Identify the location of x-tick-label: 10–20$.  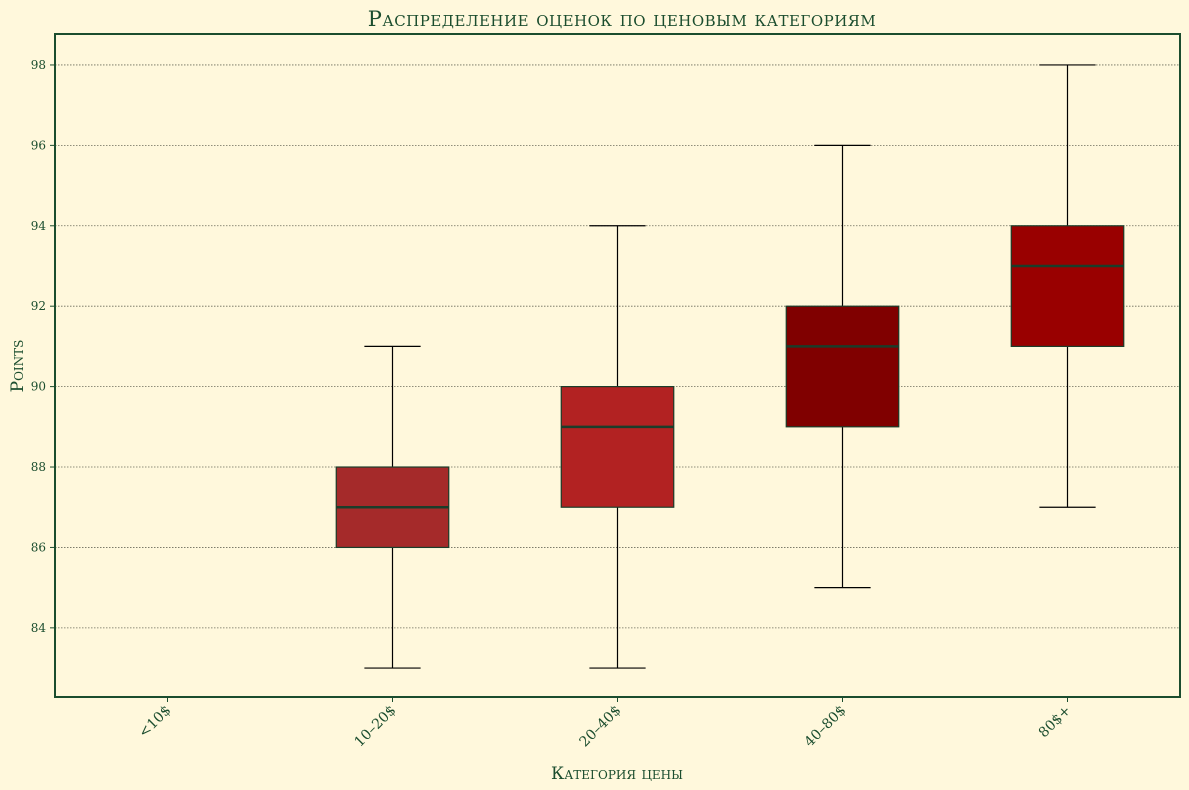
(376, 727).